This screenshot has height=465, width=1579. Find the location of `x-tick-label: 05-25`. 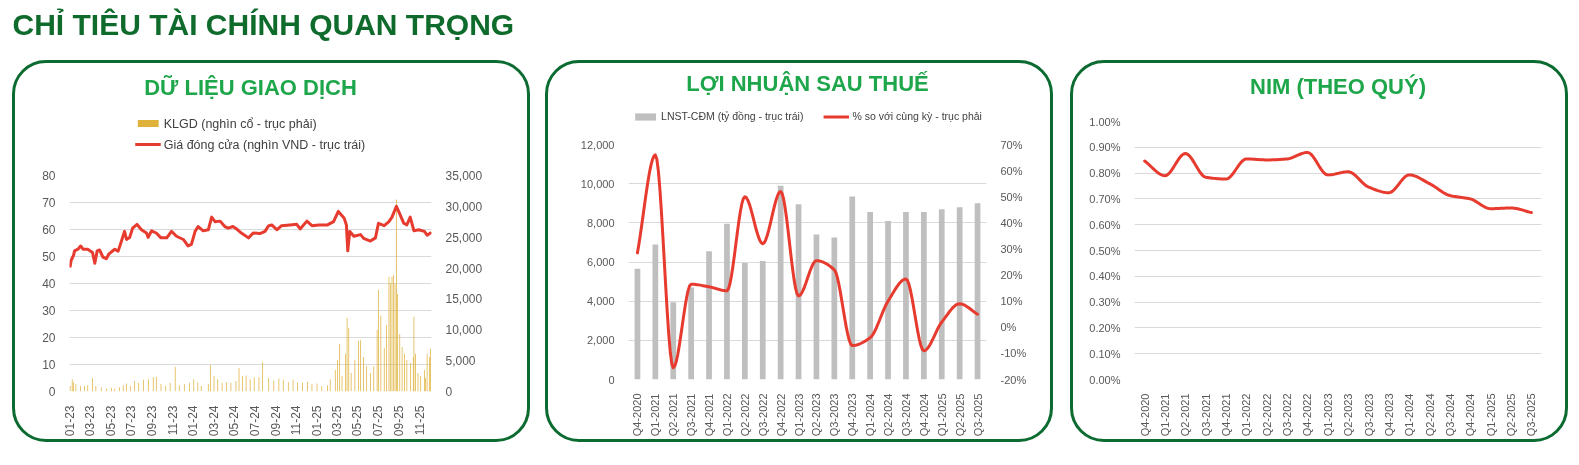

x-tick-label: 05-25 is located at coordinates (357, 421).